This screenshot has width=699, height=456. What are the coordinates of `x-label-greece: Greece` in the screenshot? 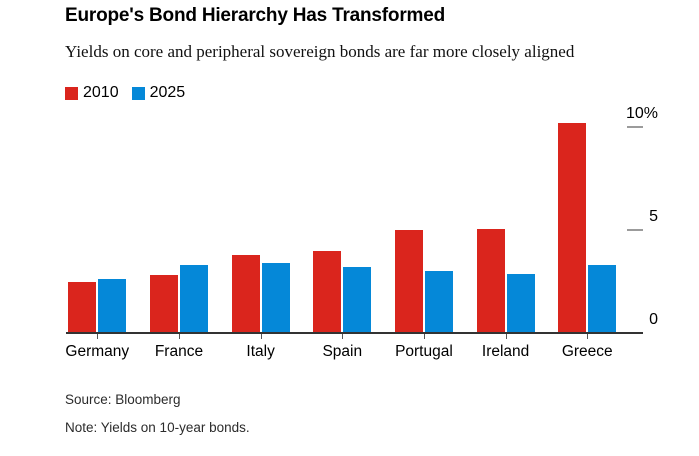 It's located at (587, 351).